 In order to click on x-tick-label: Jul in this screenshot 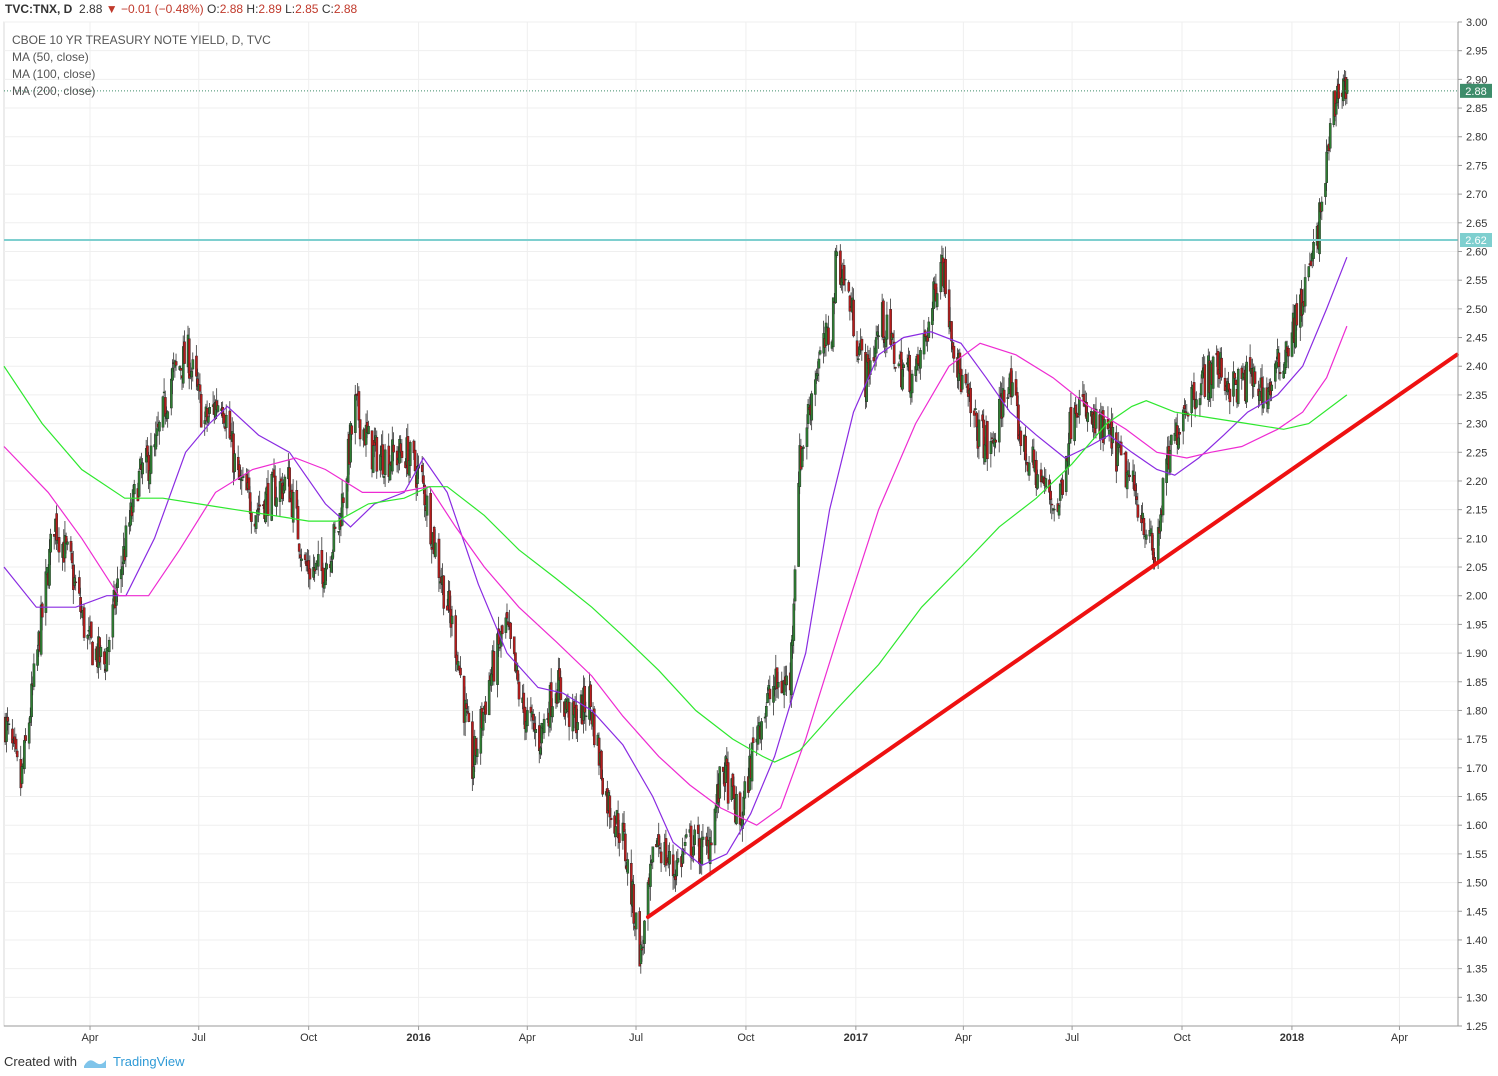, I will do `click(1072, 1038)`.